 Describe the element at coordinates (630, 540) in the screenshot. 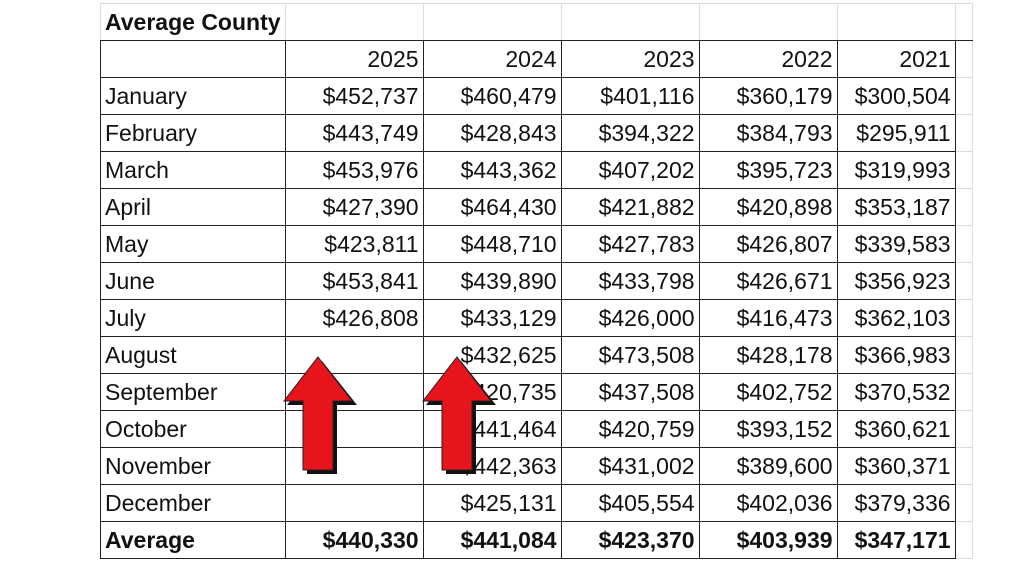

I see `average-cell: $423,370` at that location.